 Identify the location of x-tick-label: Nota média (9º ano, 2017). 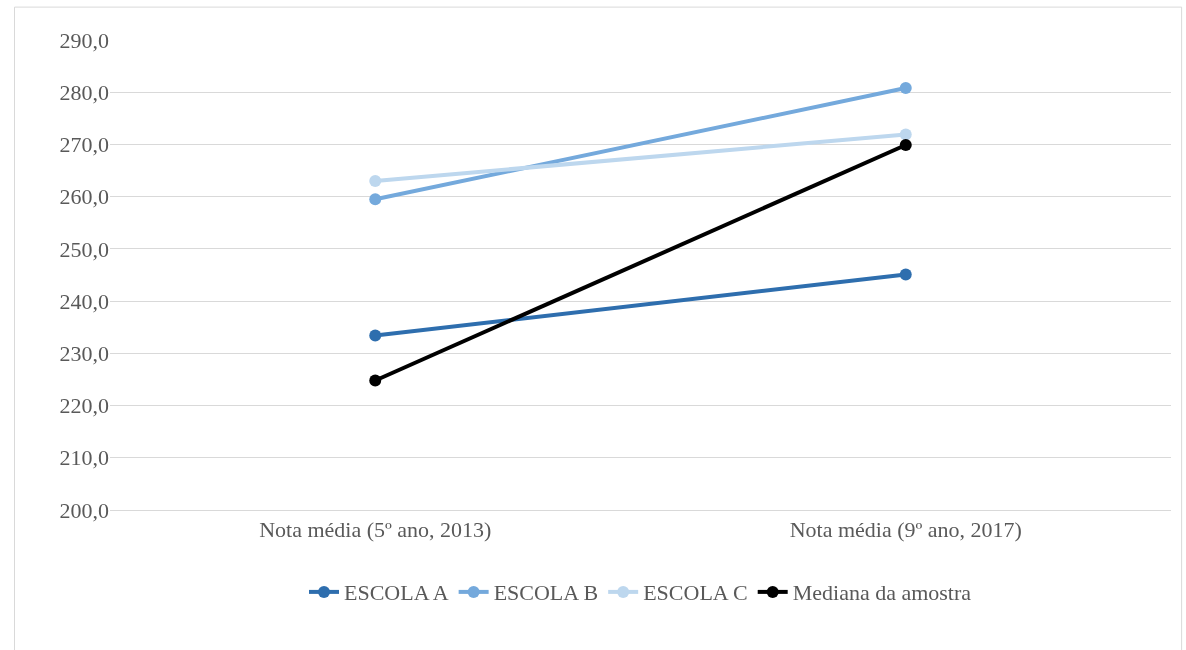
(905, 530).